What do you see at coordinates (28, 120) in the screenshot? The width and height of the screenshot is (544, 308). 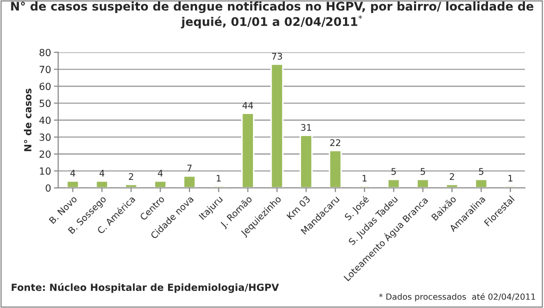 I see `y-axis-title: N° de casos` at bounding box center [28, 120].